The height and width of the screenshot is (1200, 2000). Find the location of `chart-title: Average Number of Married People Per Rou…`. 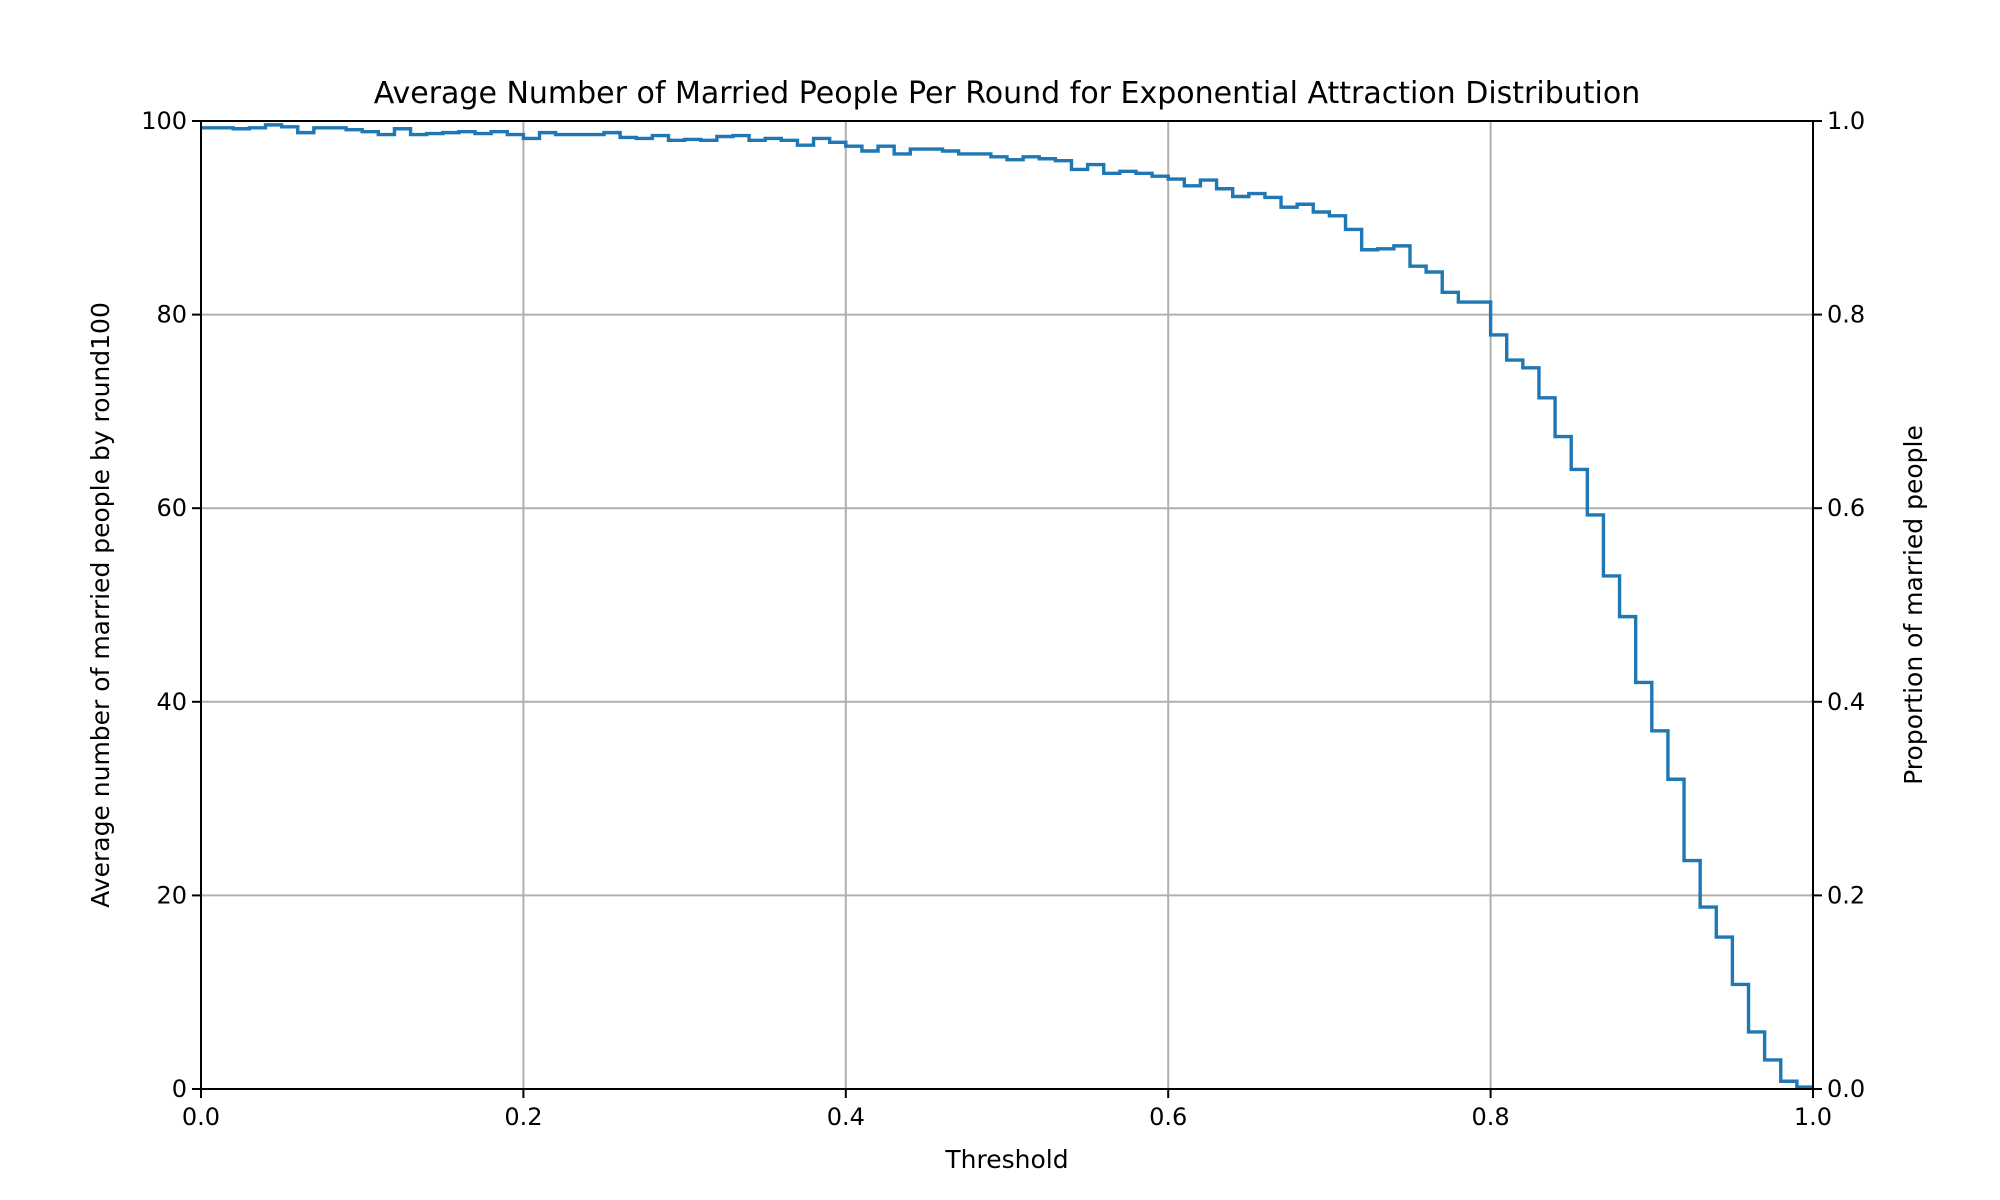

chart-title: Average Number of Married People Per Rou… is located at coordinates (1007, 93).